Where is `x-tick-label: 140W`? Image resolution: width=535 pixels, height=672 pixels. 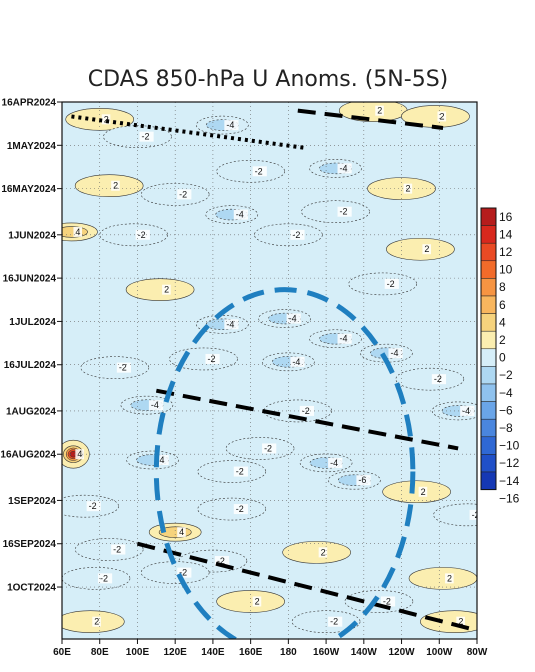 x-tick-label: 140W is located at coordinates (364, 652).